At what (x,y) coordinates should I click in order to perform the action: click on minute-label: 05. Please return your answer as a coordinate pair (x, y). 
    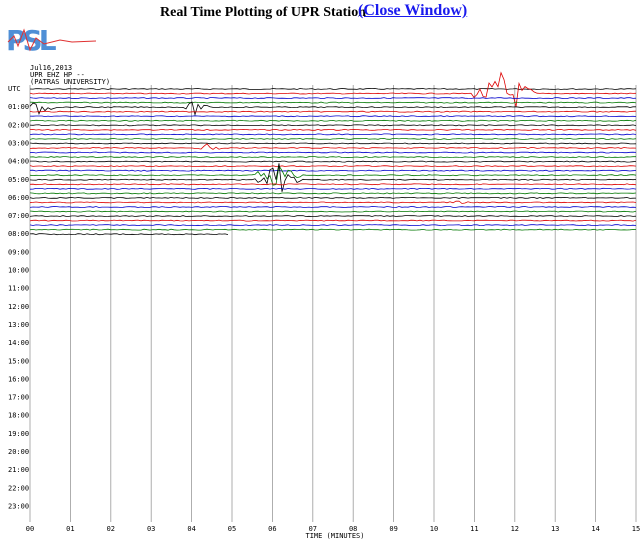
    Looking at the image, I should click on (232, 529).